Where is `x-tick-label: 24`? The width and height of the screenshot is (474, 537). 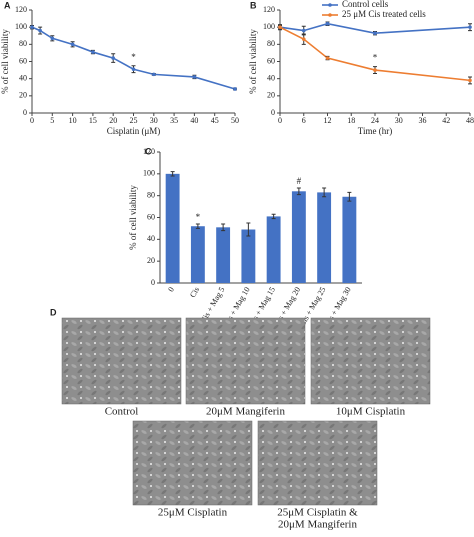
x-tick-label: 24 is located at coordinates (375, 120).